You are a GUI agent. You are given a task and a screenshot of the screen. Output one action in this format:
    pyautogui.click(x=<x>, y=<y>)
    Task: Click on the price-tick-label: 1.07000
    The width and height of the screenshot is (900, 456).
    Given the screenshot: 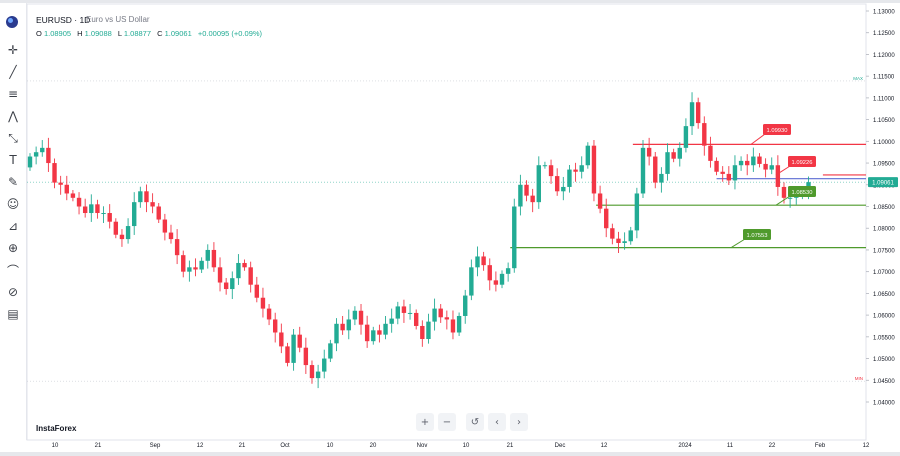 What is the action you would take?
    pyautogui.click(x=884, y=273)
    